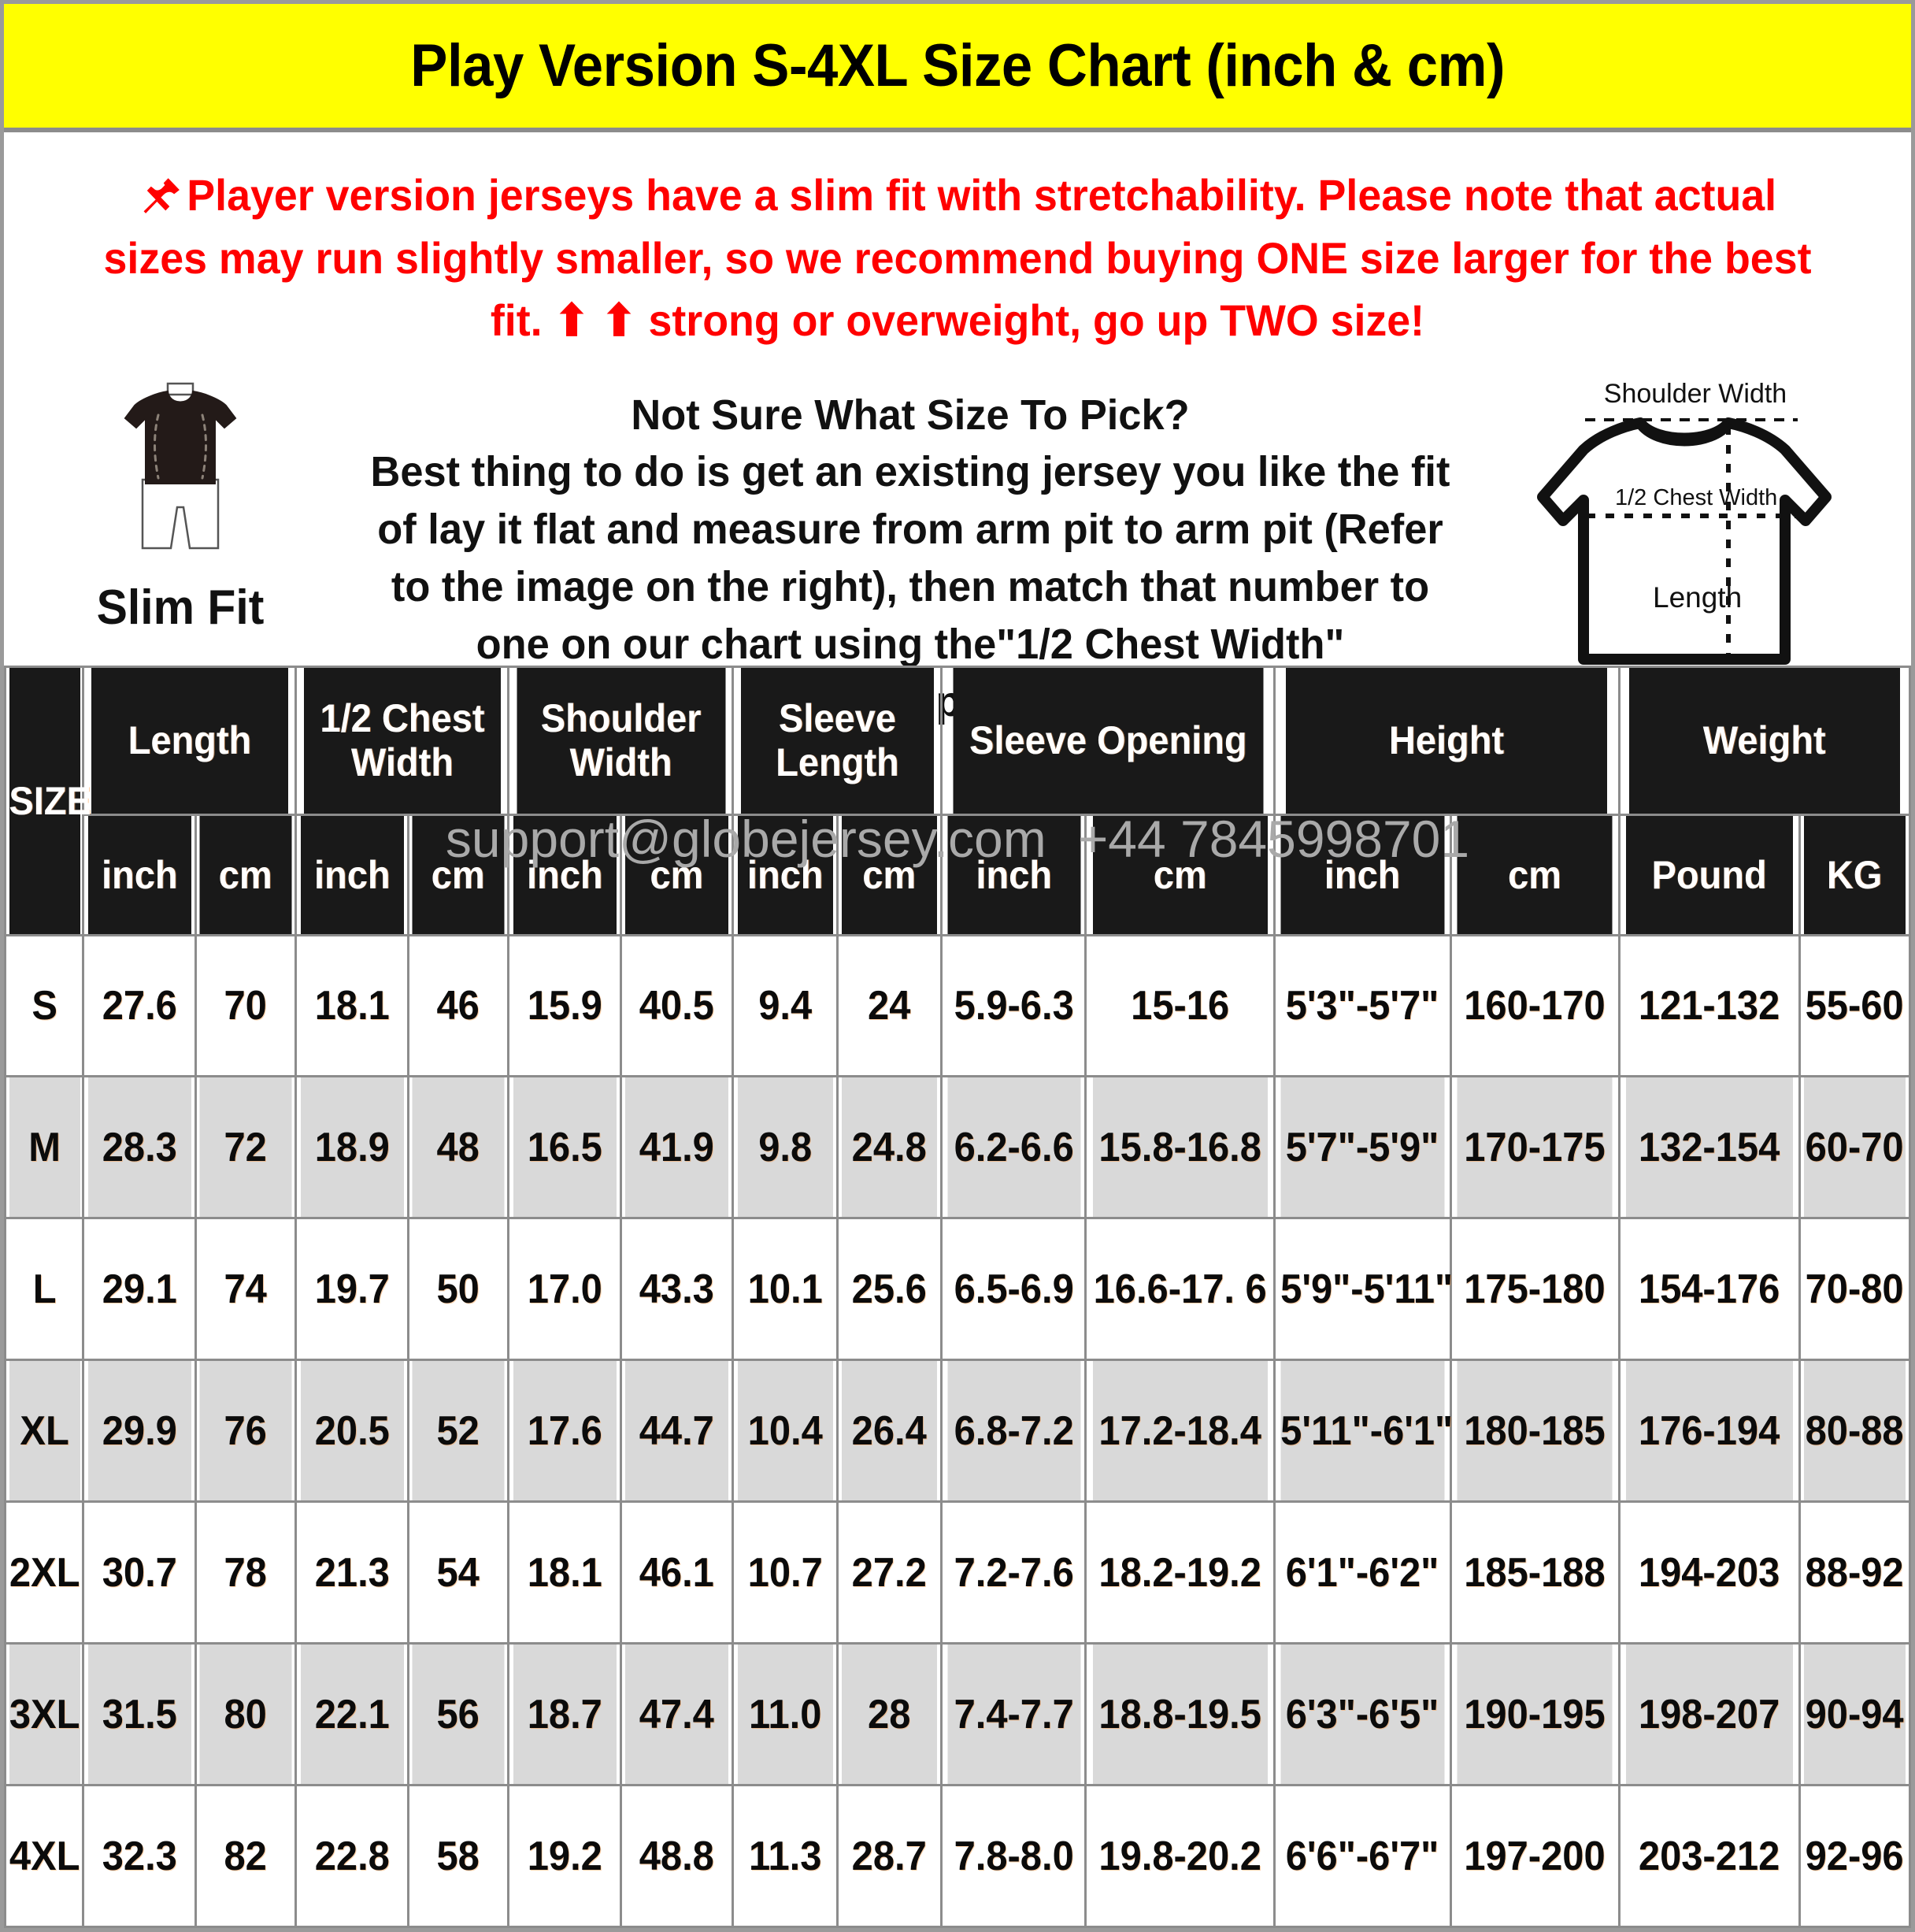 This screenshot has height=1932, width=1915. I want to click on table-cell: 185-188, so click(1535, 1572).